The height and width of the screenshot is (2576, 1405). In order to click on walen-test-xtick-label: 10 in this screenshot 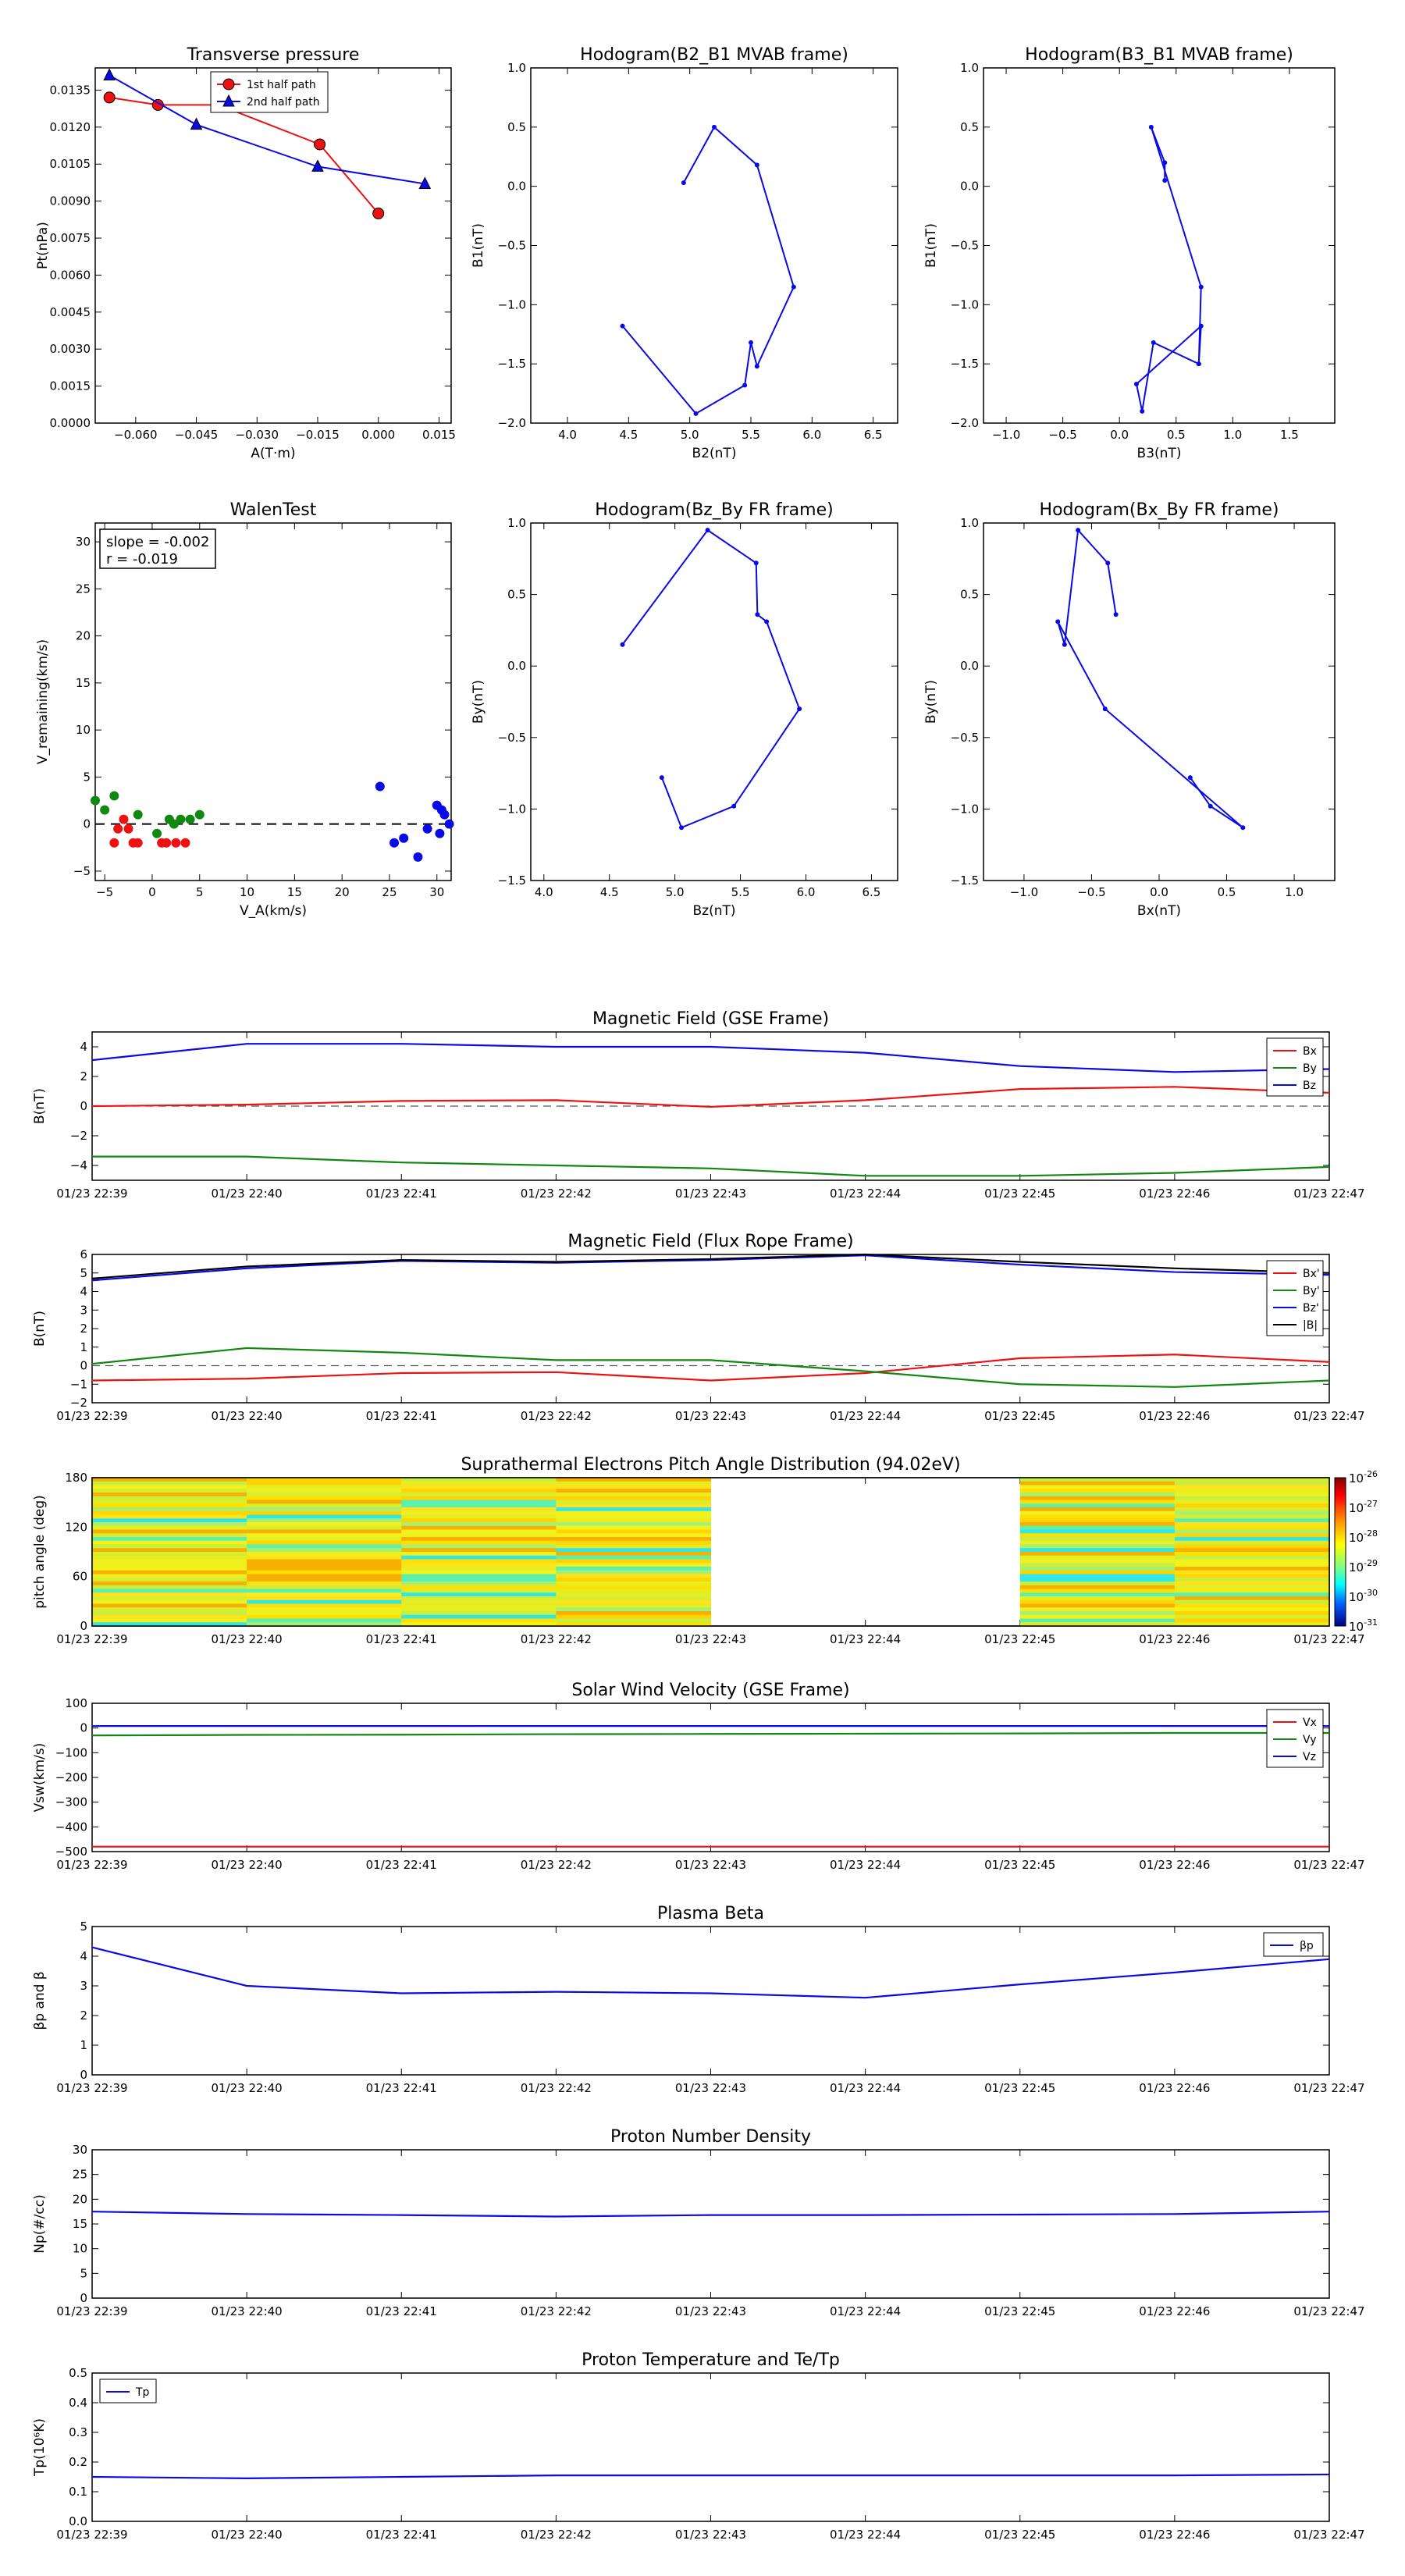, I will do `click(247, 892)`.